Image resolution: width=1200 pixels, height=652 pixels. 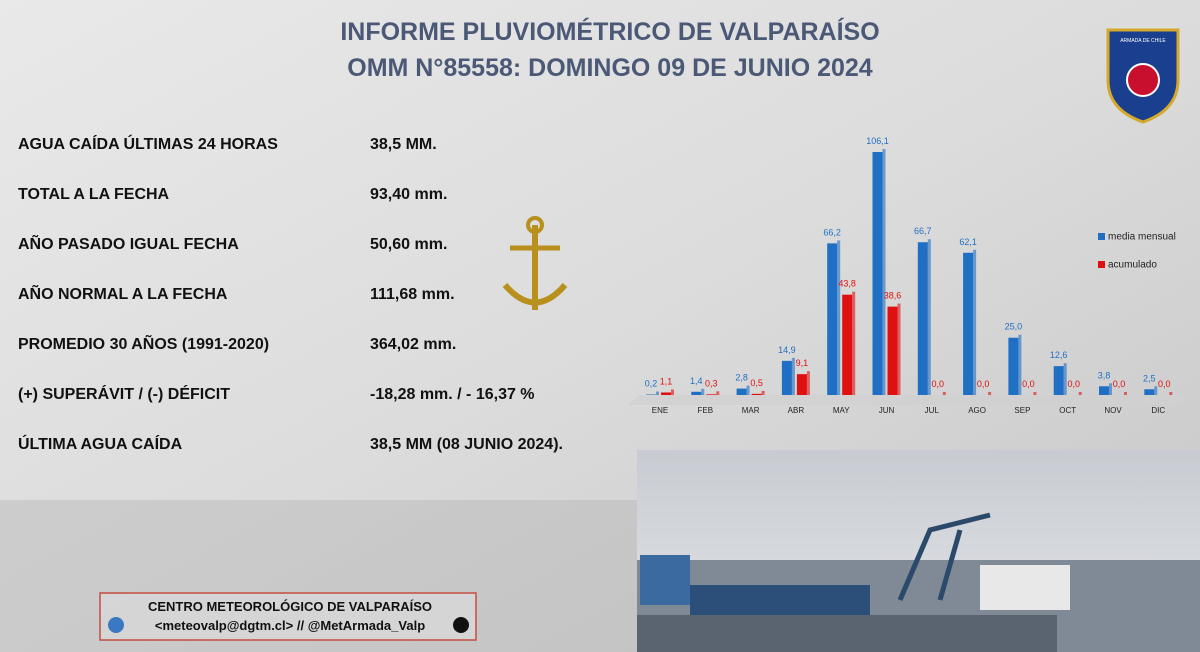 What do you see at coordinates (944, 556) in the screenshot?
I see `photo-cranes` at bounding box center [944, 556].